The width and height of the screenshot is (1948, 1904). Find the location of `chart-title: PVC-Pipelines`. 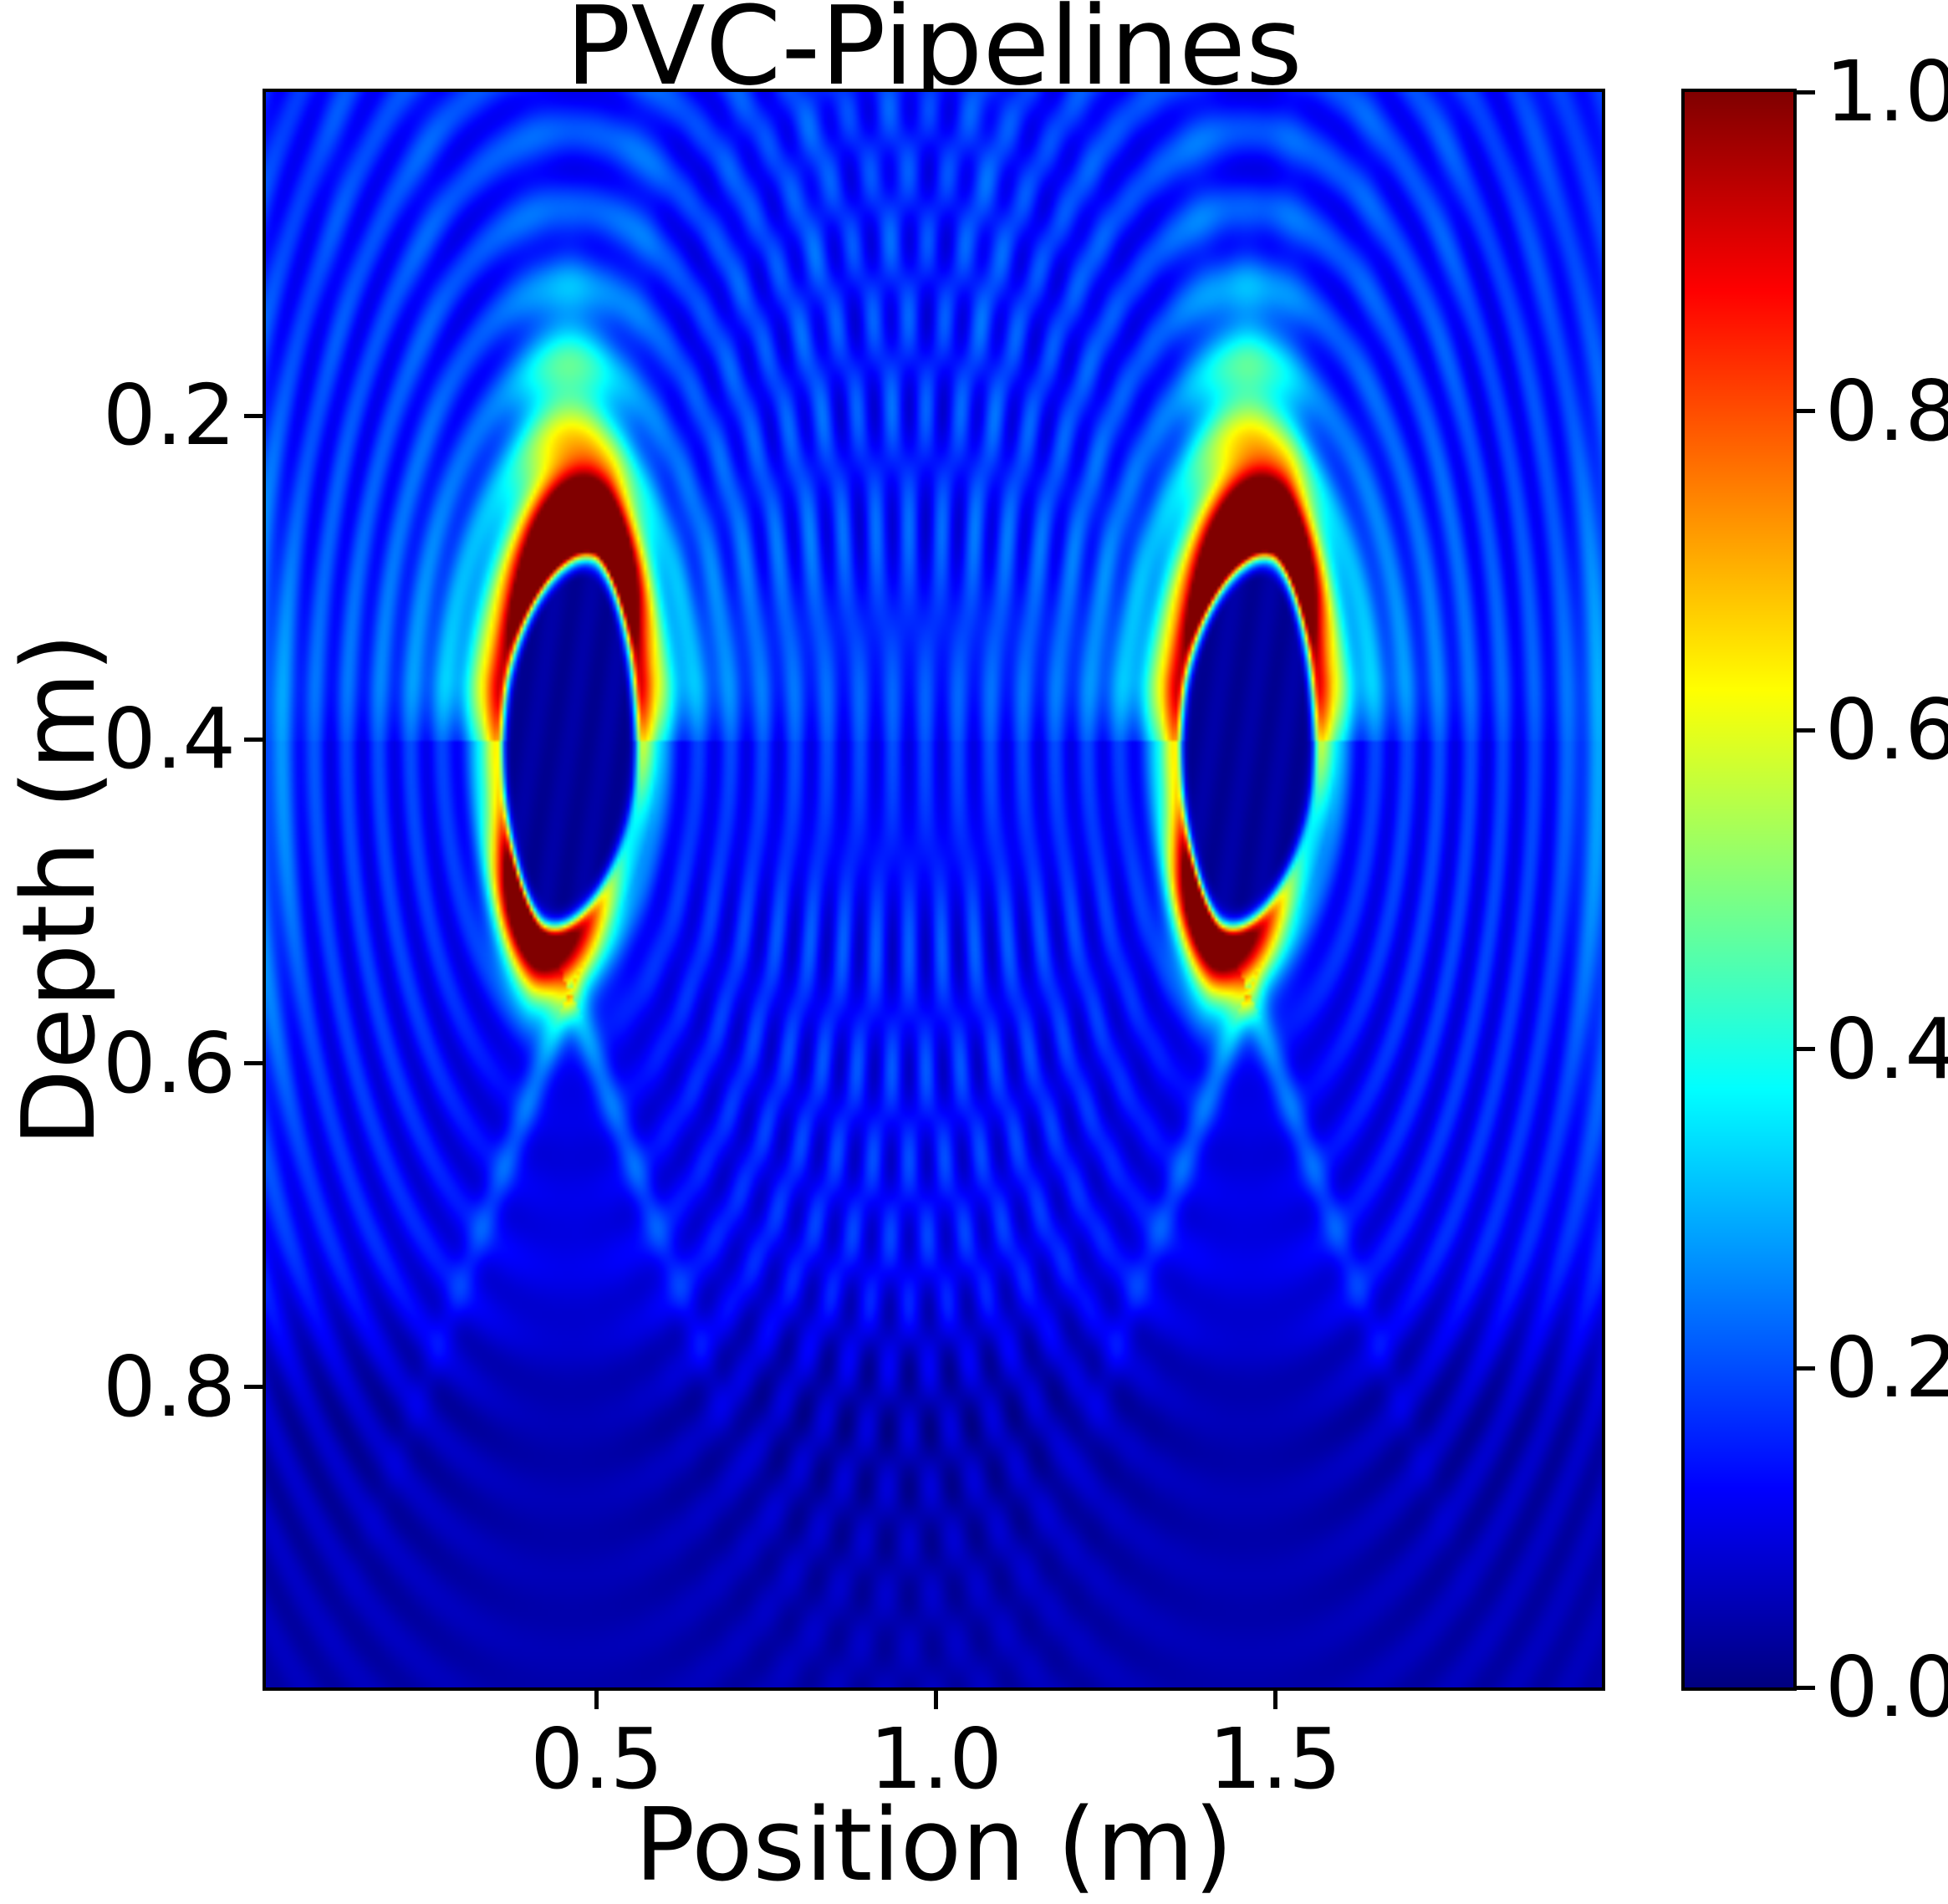

chart-title: PVC-Pipelines is located at coordinates (934, 55).